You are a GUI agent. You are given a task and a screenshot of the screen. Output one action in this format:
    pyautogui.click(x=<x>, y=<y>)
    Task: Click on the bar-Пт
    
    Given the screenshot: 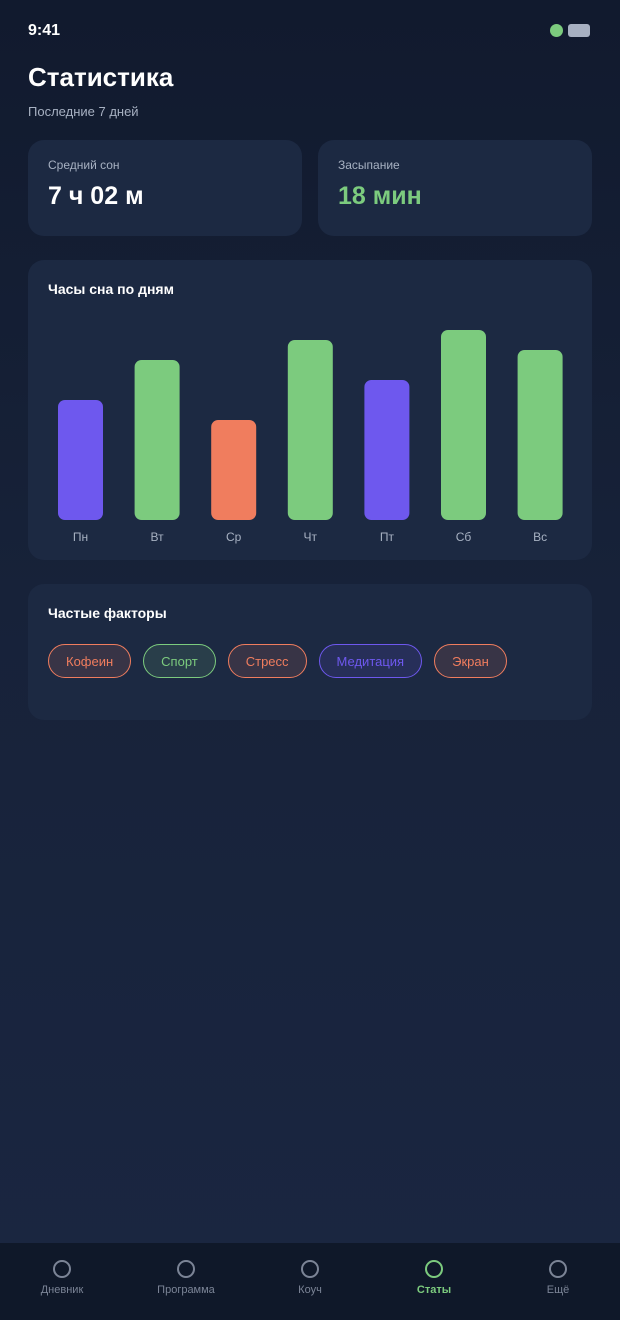 What is the action you would take?
    pyautogui.click(x=387, y=450)
    